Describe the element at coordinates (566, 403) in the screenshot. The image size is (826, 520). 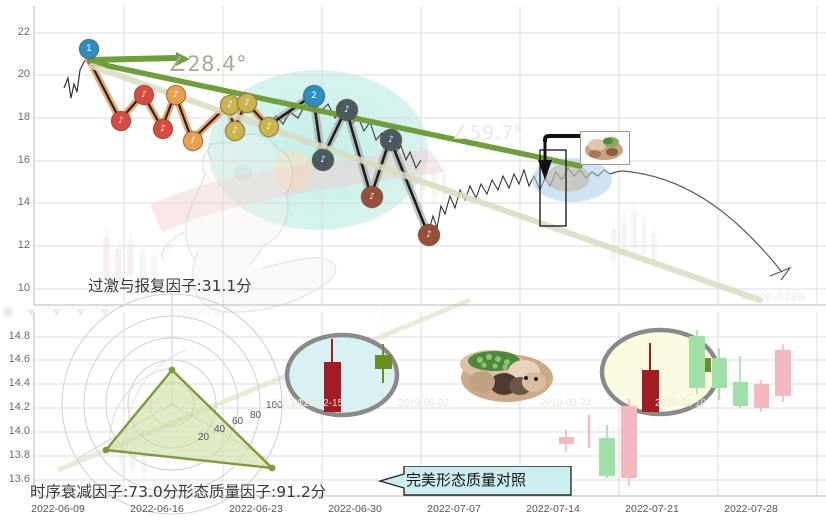
I see `watermark-text: 2019-08-24` at that location.